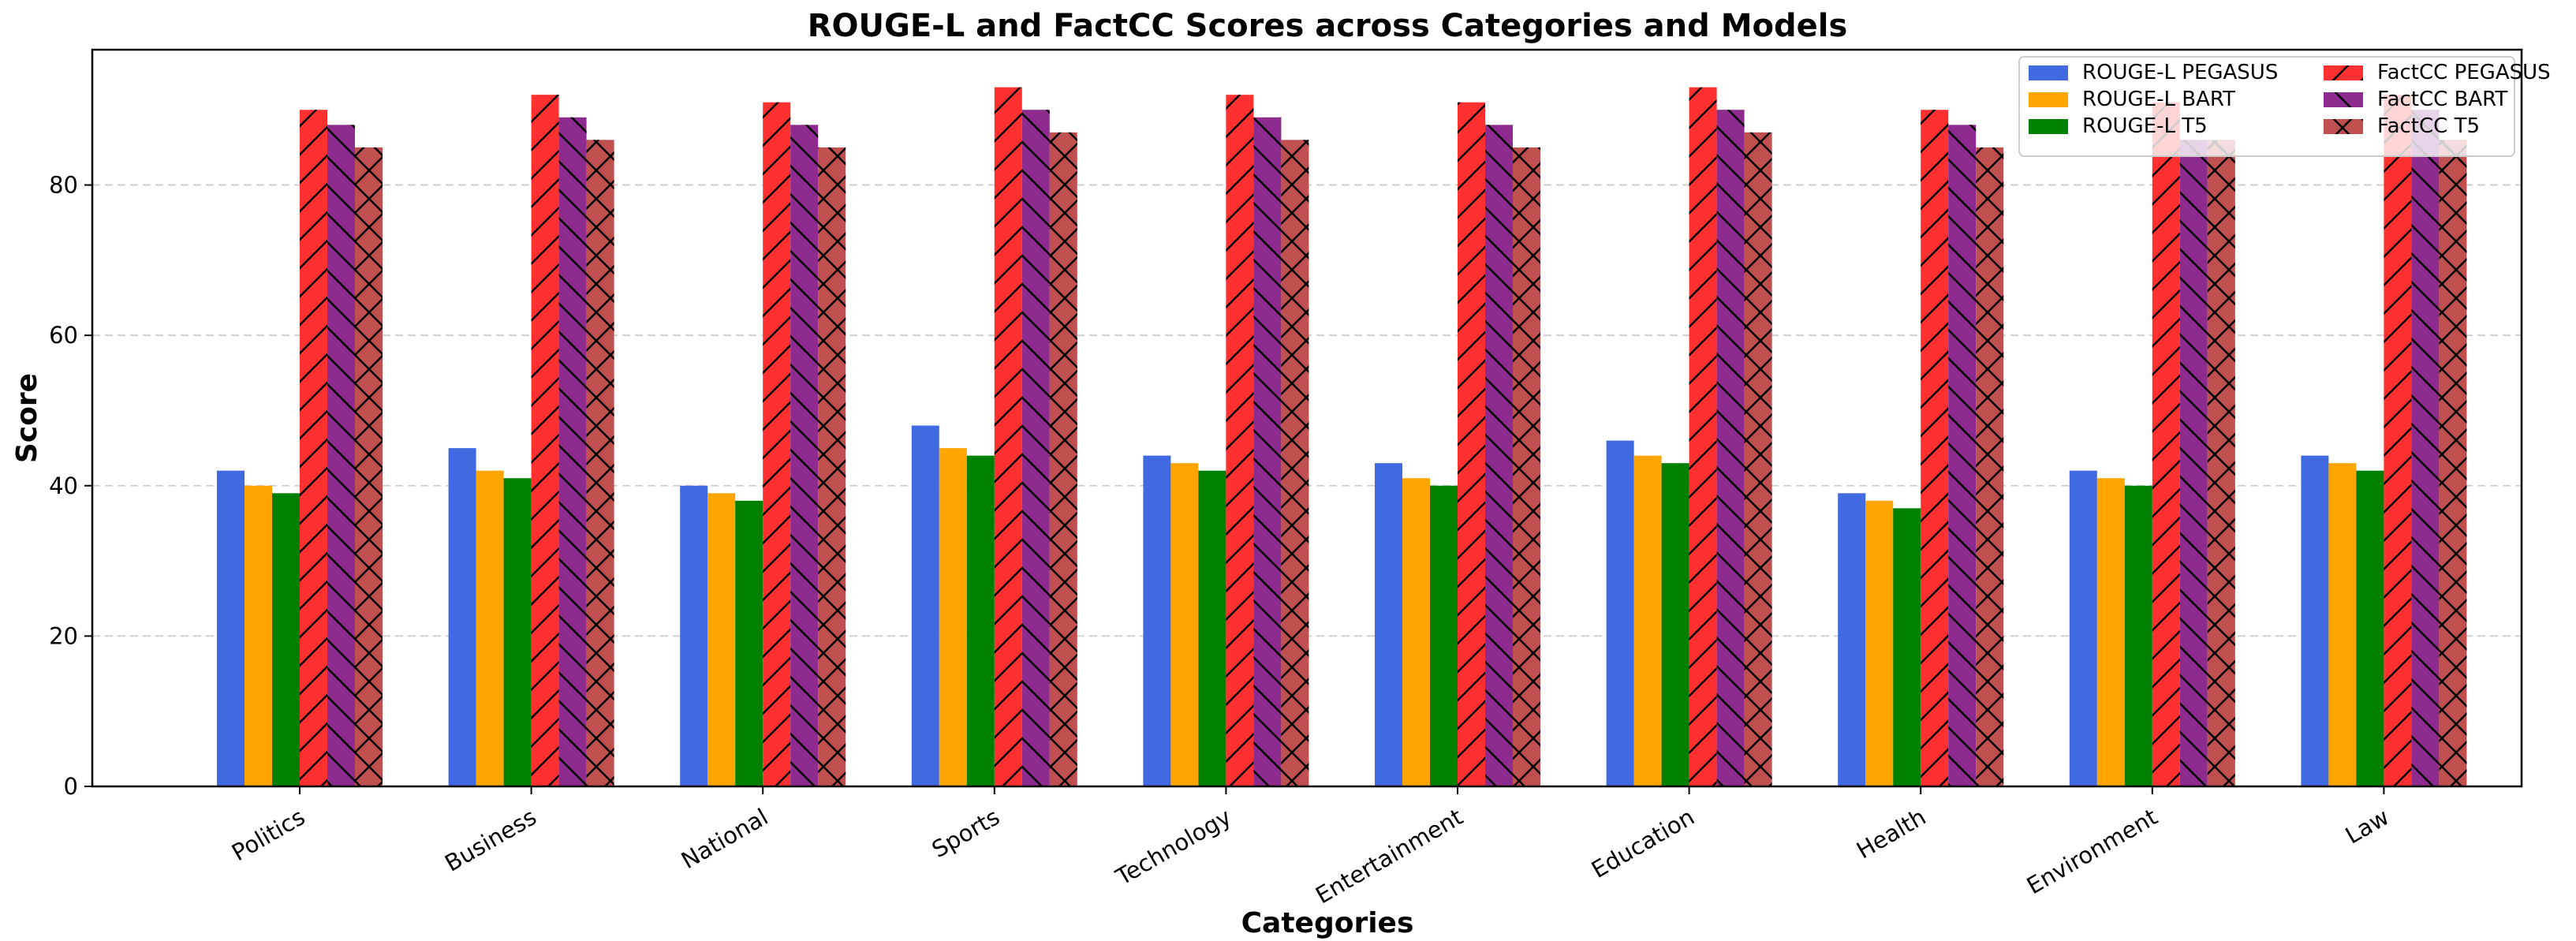 The image size is (2576, 941). What do you see at coordinates (2092, 851) in the screenshot?
I see `x-tick-label: Environment` at bounding box center [2092, 851].